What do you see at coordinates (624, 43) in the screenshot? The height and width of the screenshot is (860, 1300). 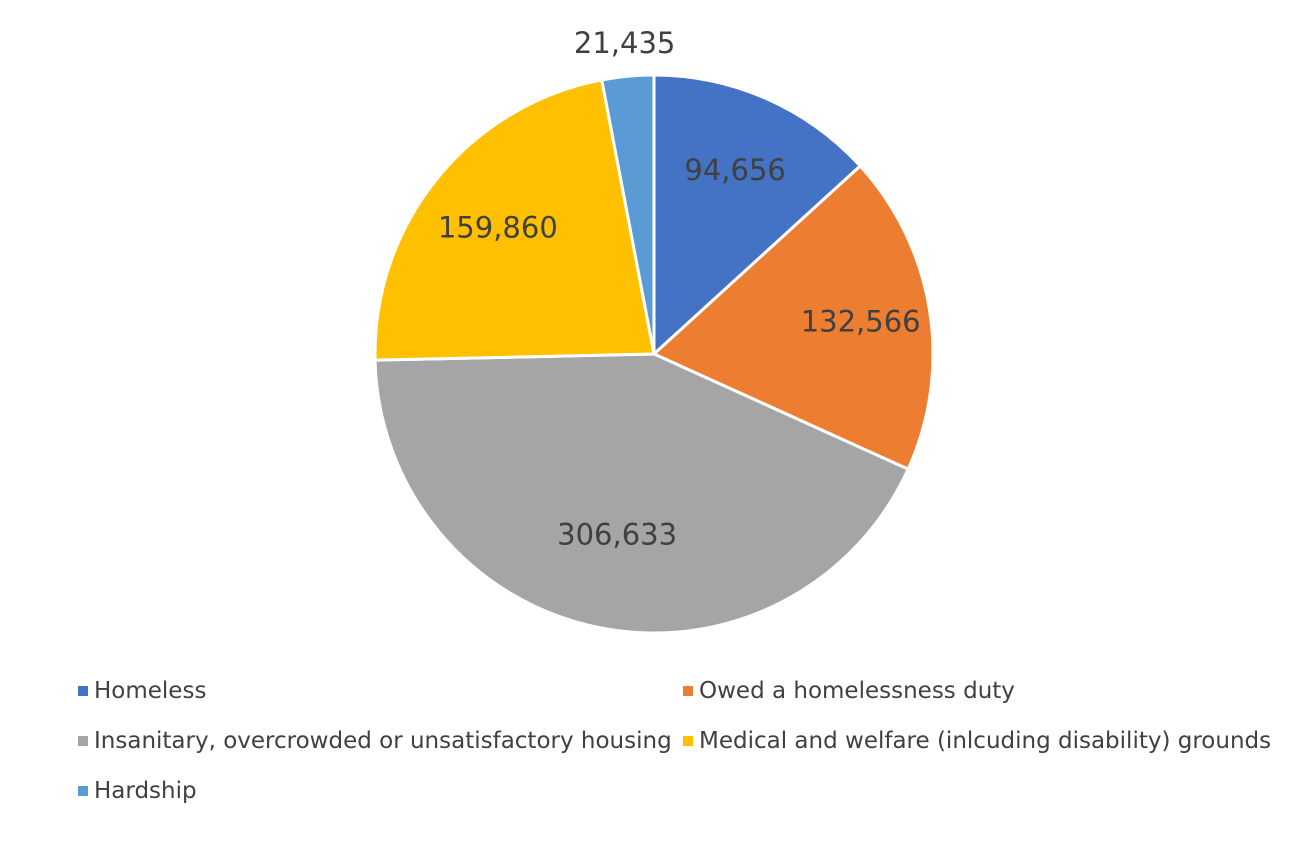 I see `data-label-hardship: 21,435` at bounding box center [624, 43].